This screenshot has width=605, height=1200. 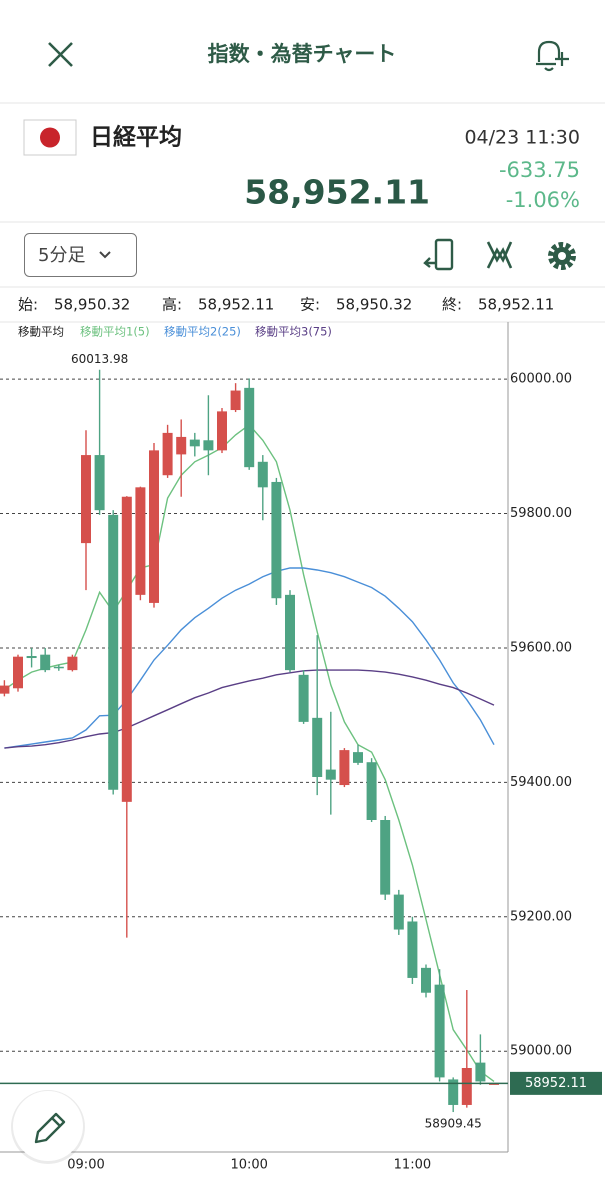 What do you see at coordinates (28, 305) in the screenshot?
I see `ohlc-label: 始:` at bounding box center [28, 305].